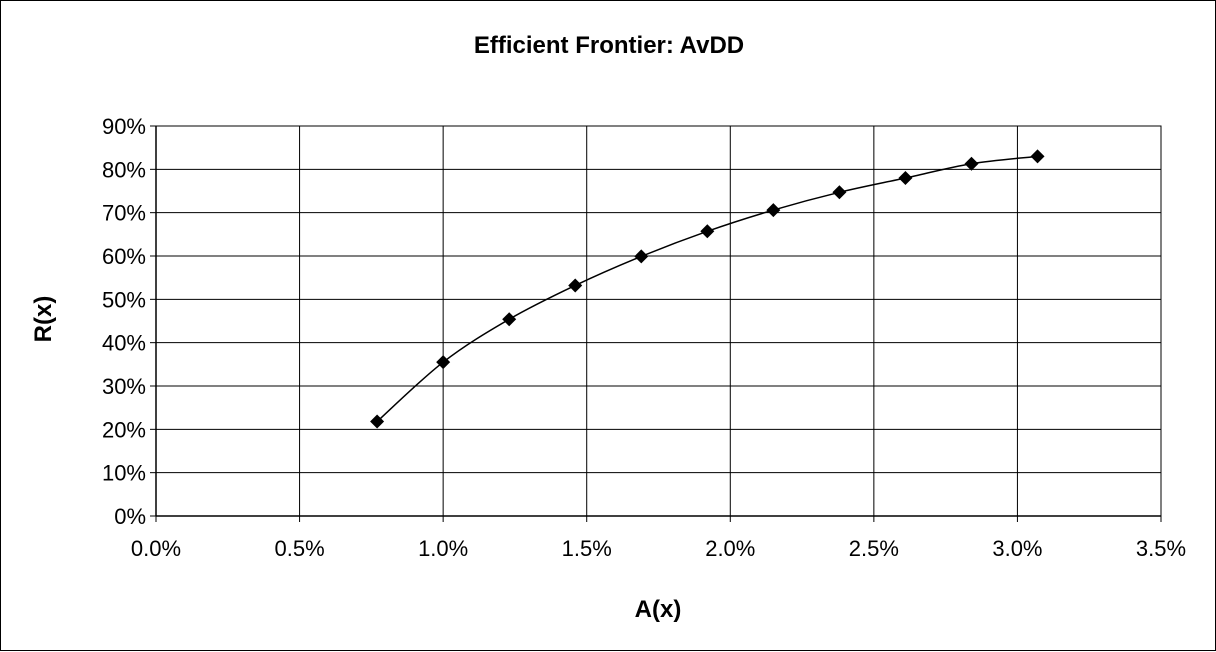  Describe the element at coordinates (874, 548) in the screenshot. I see `x-tick-label: 2.5%` at that location.